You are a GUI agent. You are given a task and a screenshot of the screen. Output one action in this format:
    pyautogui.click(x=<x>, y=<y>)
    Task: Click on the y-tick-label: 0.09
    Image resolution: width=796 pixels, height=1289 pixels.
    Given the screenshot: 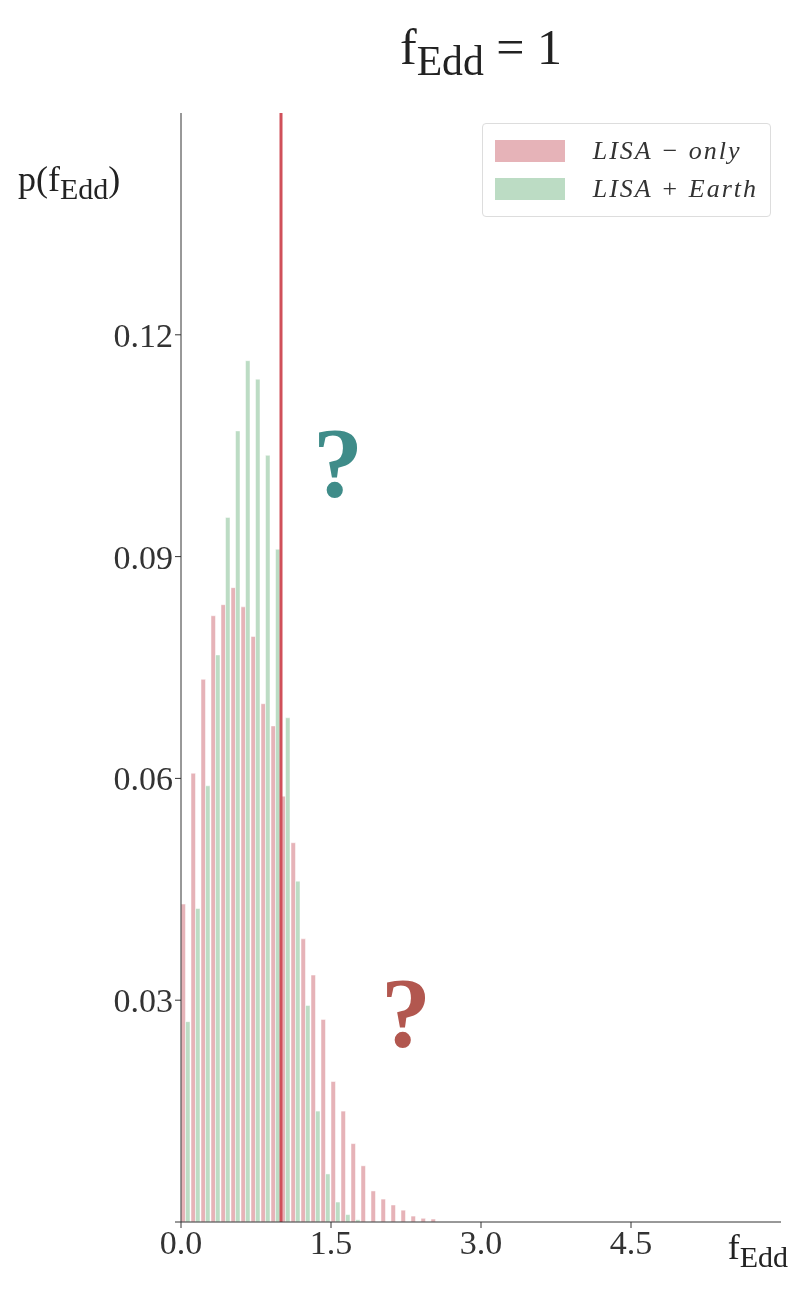 What is the action you would take?
    pyautogui.click(x=143, y=557)
    